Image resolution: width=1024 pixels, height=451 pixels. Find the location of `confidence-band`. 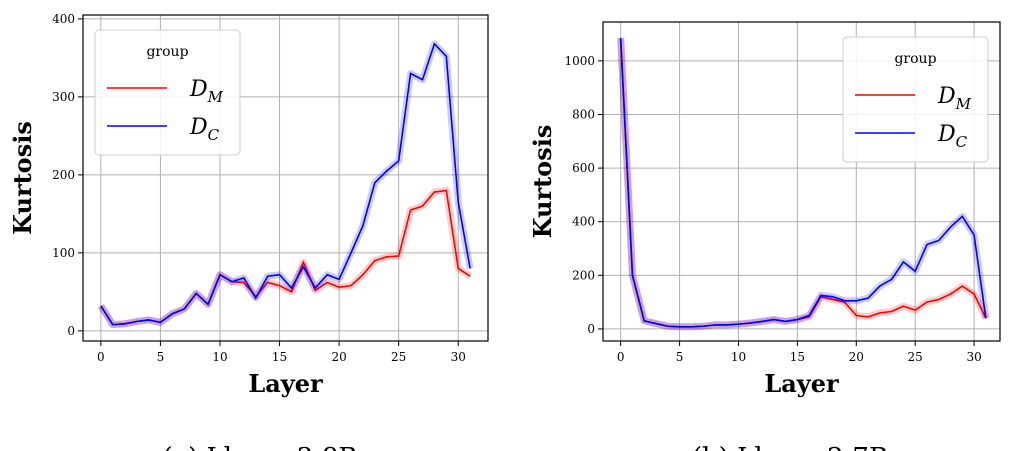

confidence-band is located at coordinates (285, 257).